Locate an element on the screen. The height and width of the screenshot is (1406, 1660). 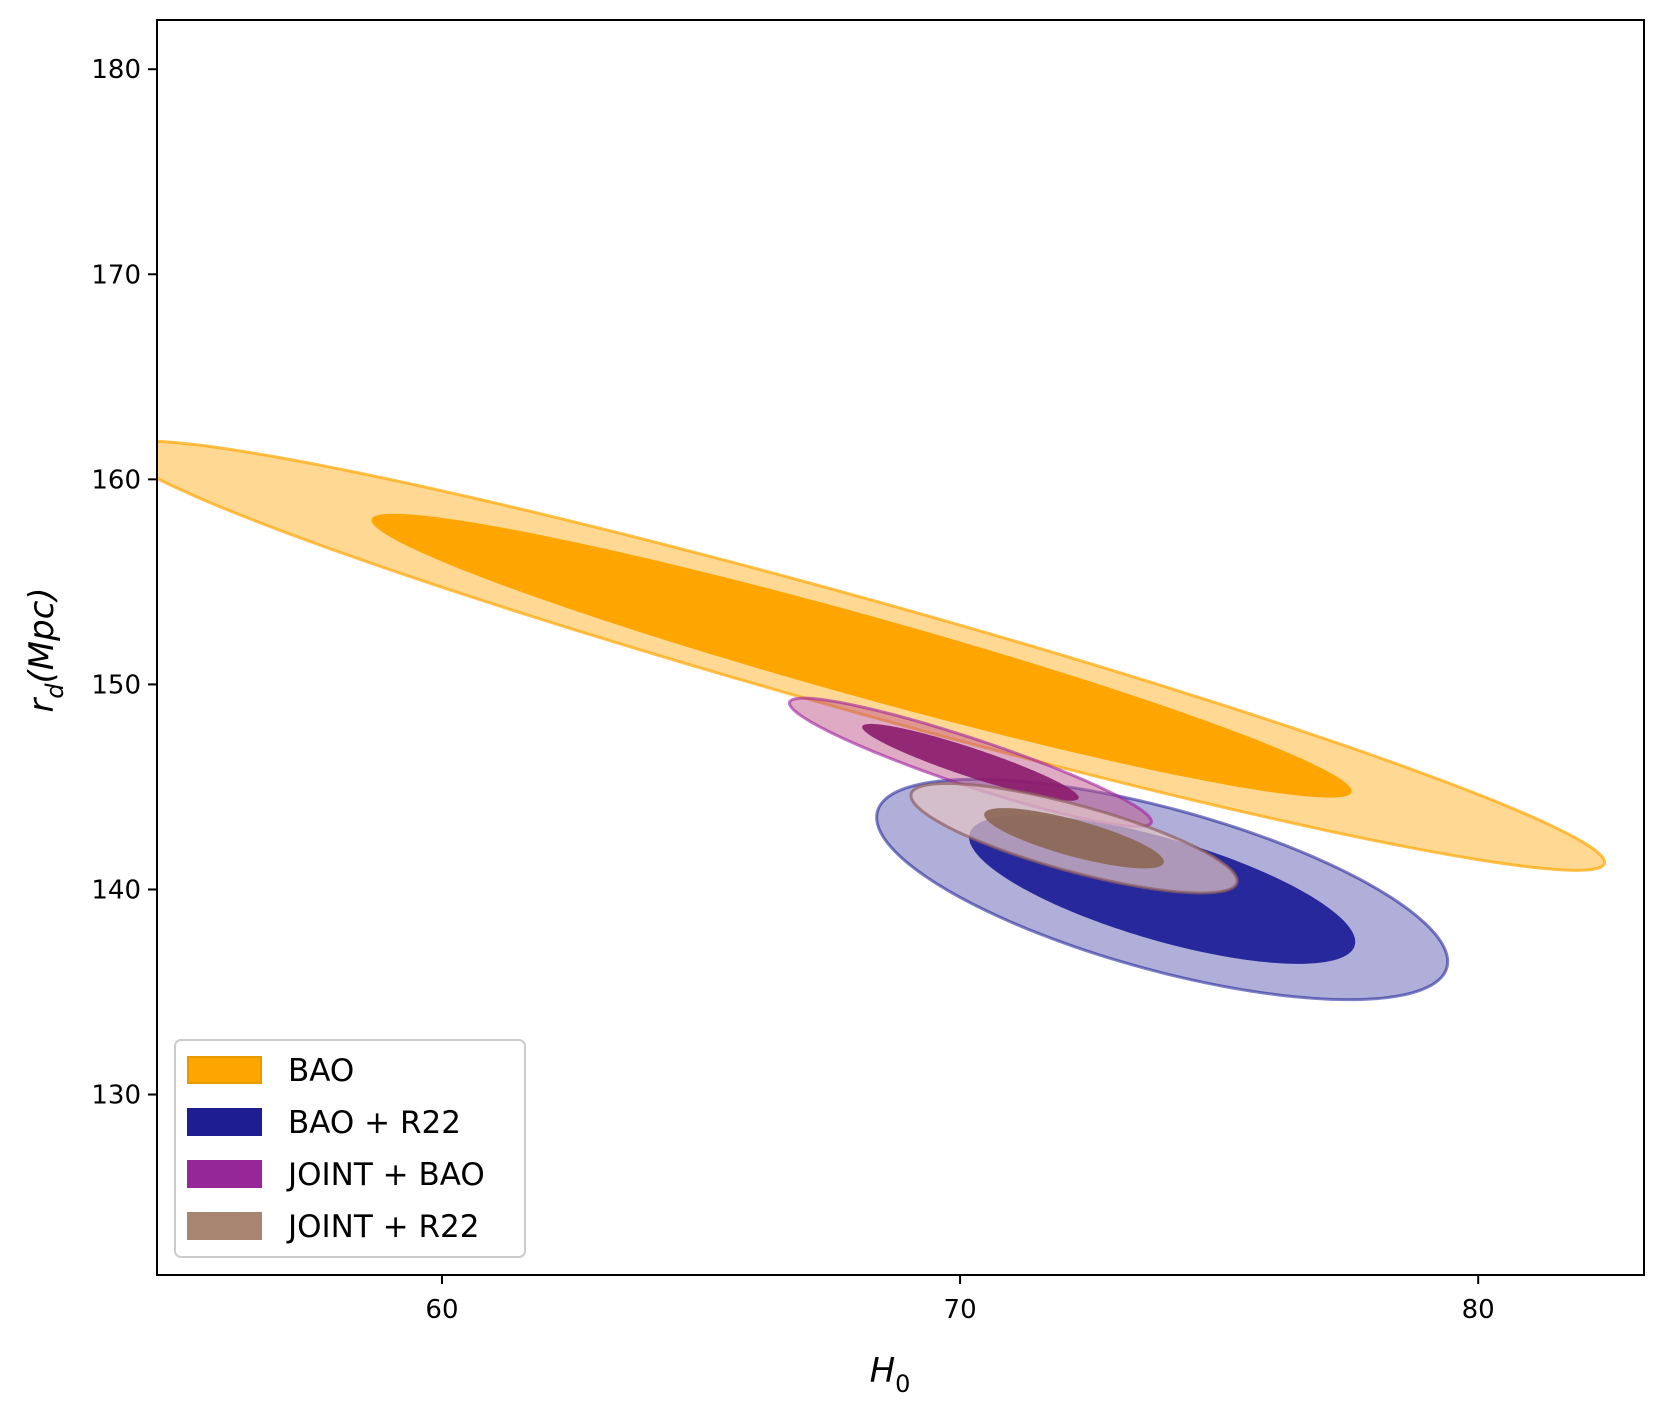
y-axis-ticks: 130 140 150 160 170 180 is located at coordinates (124, 583).